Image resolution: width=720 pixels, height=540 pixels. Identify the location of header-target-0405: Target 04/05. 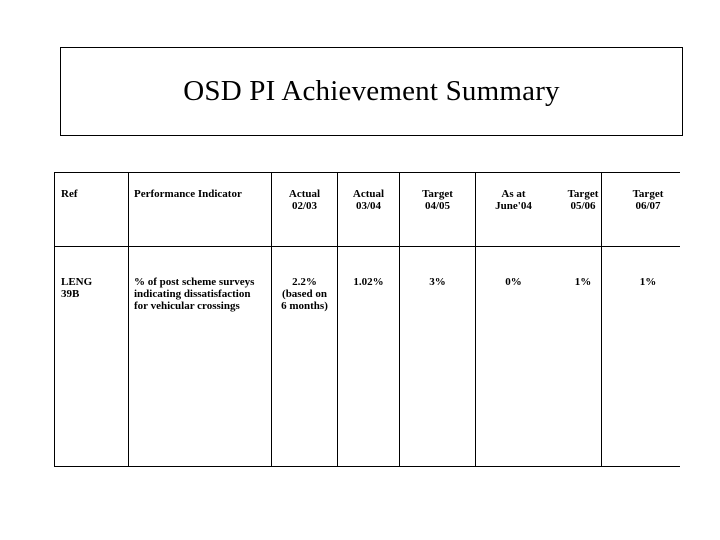
(437, 200).